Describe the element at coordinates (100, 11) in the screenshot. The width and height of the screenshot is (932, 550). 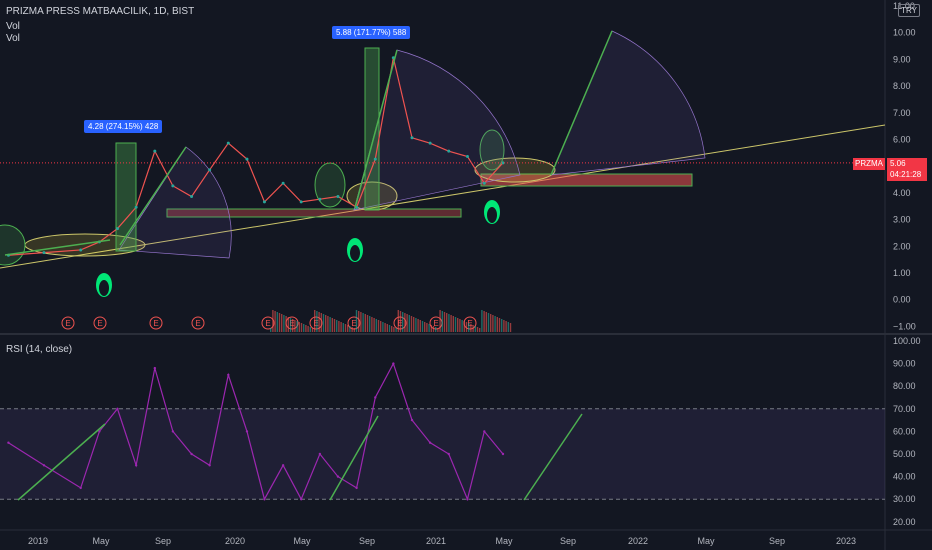
I see `symbol-title: PRIZMA PRESS MATBAACILIK, 1D, BIST` at that location.